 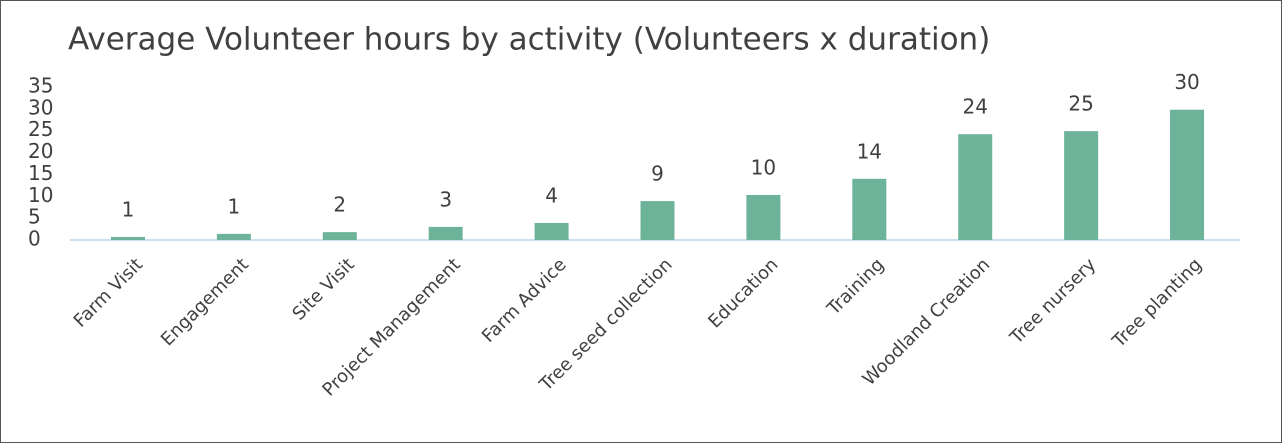 What do you see at coordinates (763, 167) in the screenshot?
I see `value-label: 10` at bounding box center [763, 167].